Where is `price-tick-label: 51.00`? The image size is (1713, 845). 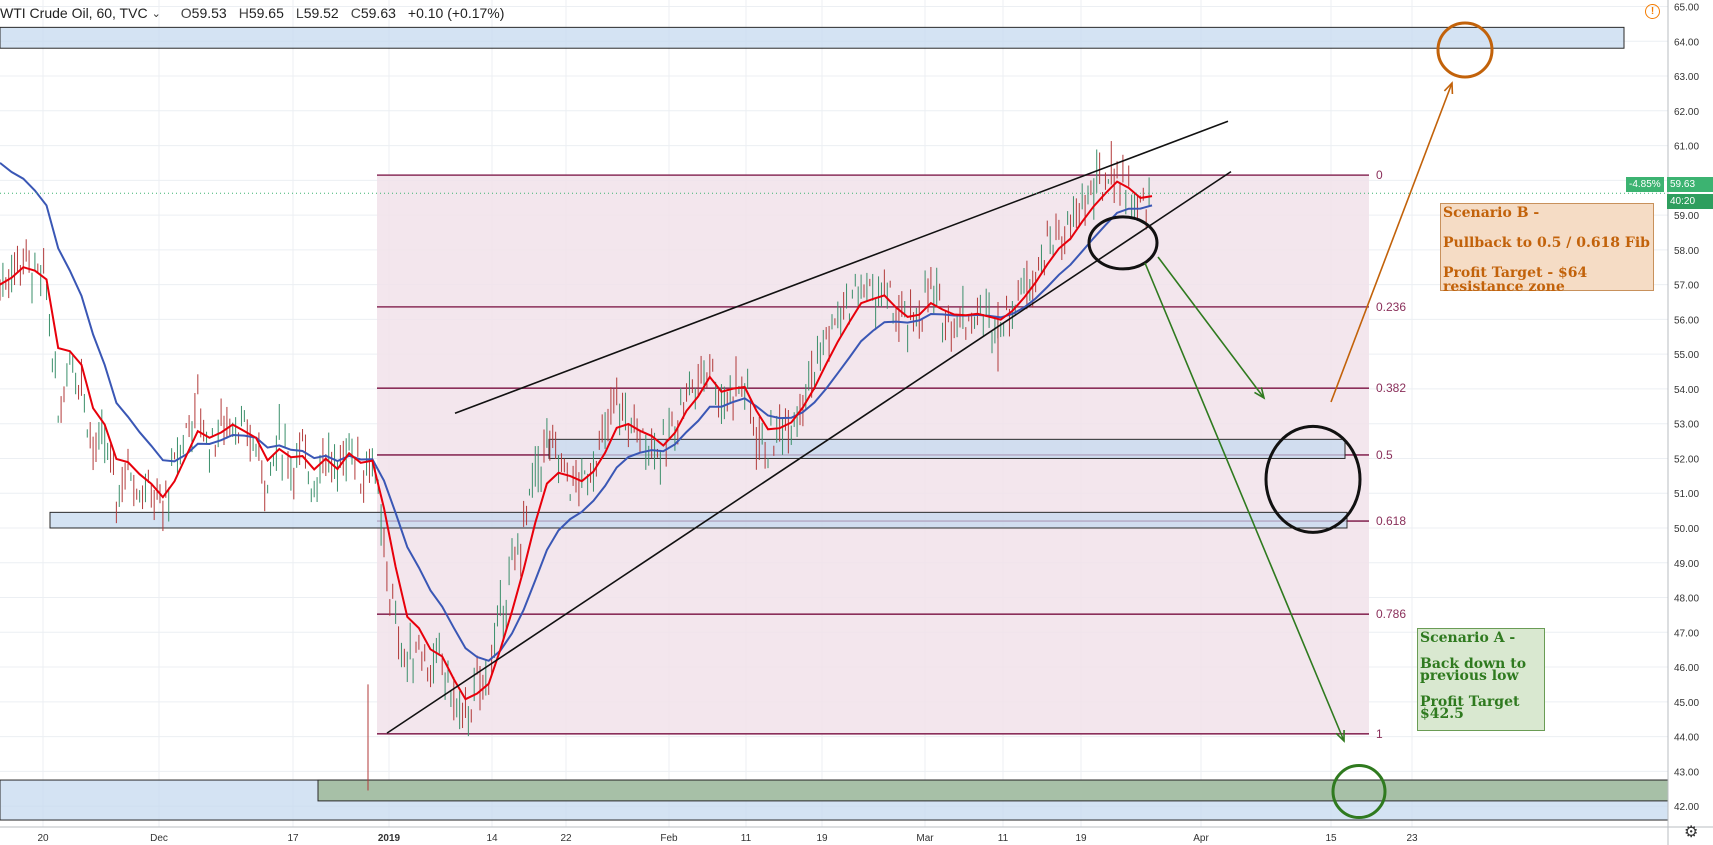 price-tick-label: 51.00 is located at coordinates (1686, 494).